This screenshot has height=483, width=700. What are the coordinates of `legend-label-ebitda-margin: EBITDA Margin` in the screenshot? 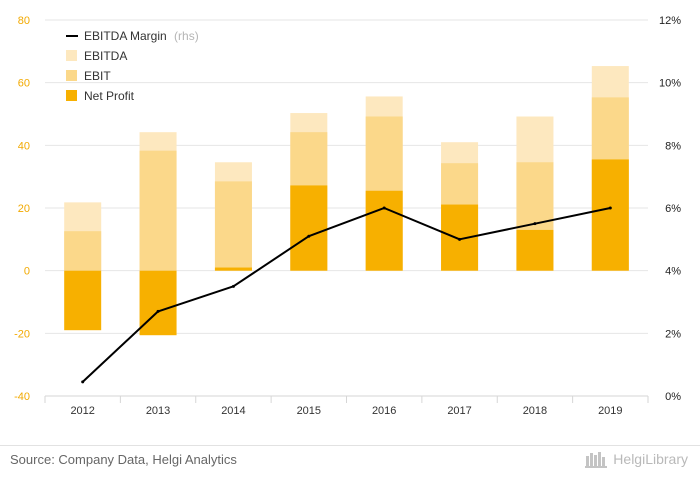 It's located at (125, 36).